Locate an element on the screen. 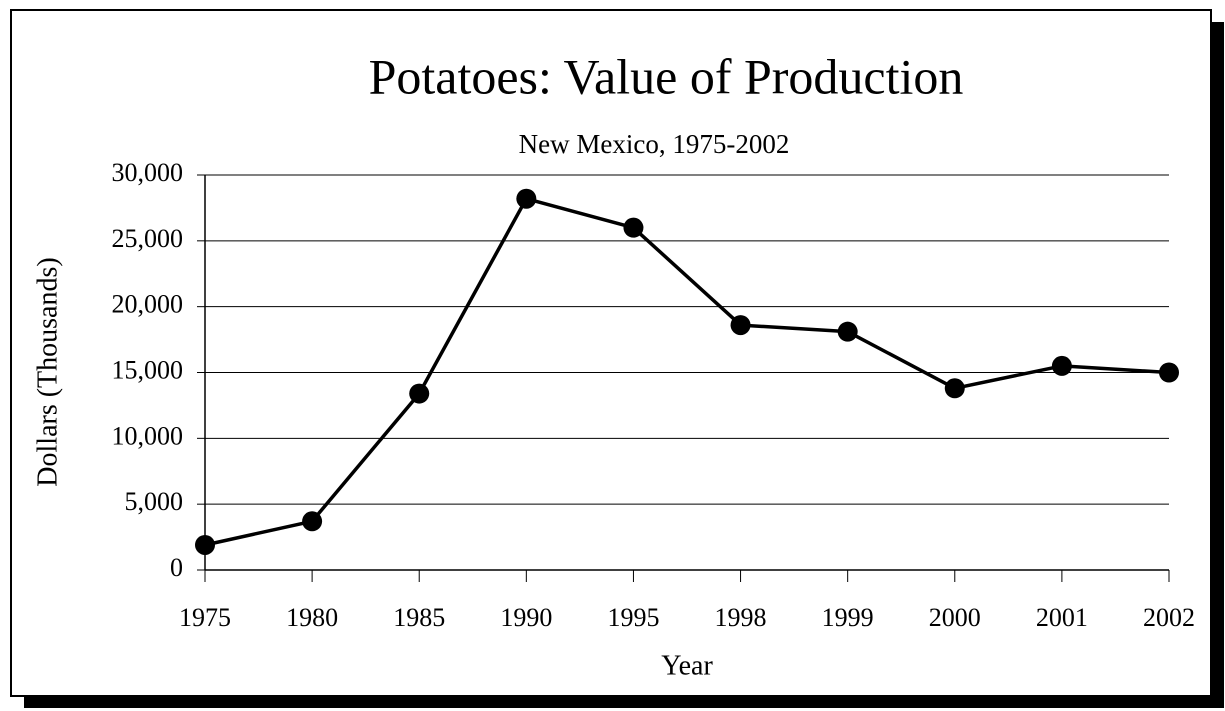  x-tick-label: 2002 is located at coordinates (1169, 617).